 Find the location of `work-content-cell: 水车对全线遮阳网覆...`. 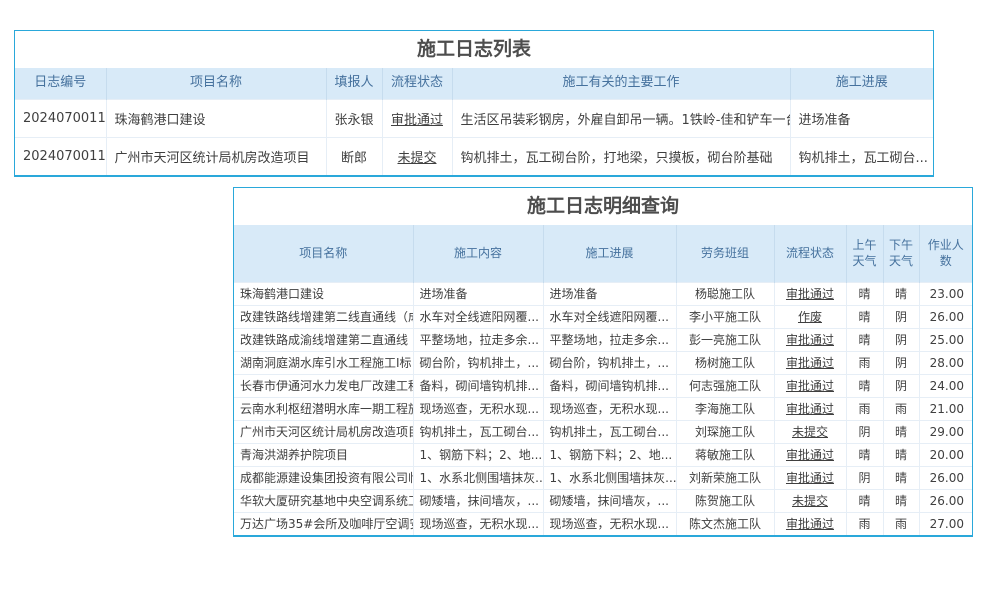

work-content-cell: 水车对全线遮阳网覆... is located at coordinates (477, 316).